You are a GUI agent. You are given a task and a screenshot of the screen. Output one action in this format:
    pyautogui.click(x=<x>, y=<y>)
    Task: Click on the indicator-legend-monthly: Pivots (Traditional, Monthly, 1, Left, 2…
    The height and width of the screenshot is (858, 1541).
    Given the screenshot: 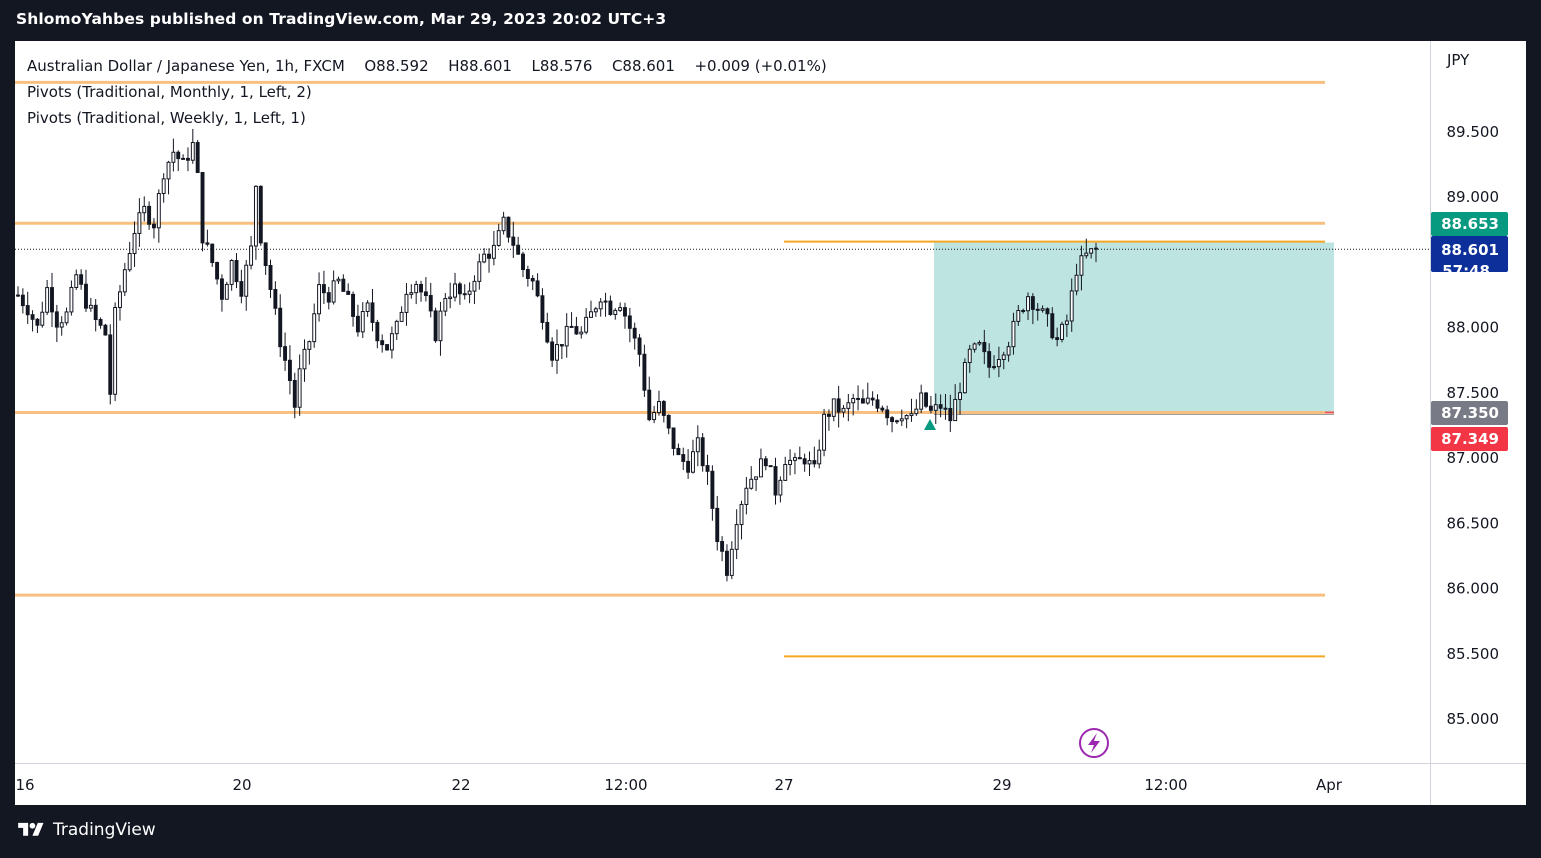 What is the action you would take?
    pyautogui.click(x=169, y=92)
    